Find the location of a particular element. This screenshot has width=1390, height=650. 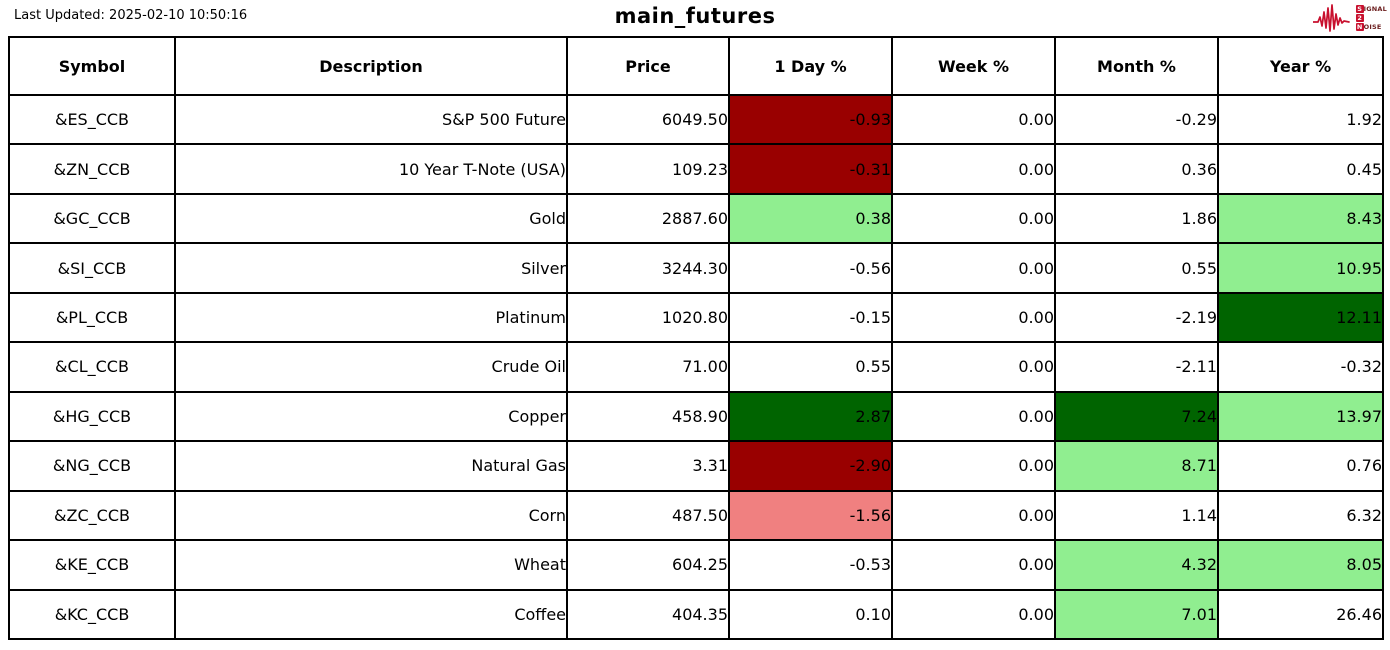

cell-price: 604.25 is located at coordinates (648, 565).